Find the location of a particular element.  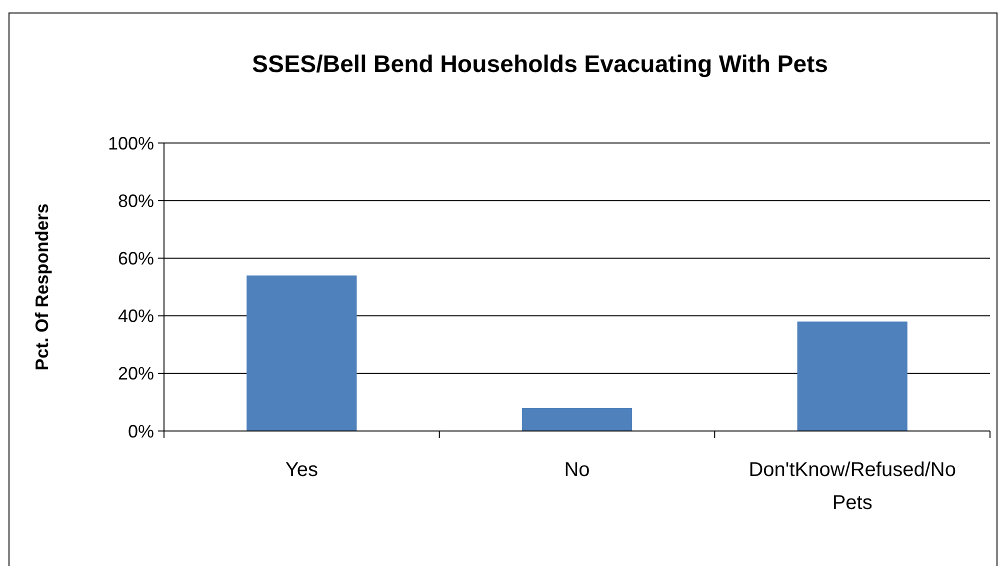

x-tick-label: No is located at coordinates (577, 470).